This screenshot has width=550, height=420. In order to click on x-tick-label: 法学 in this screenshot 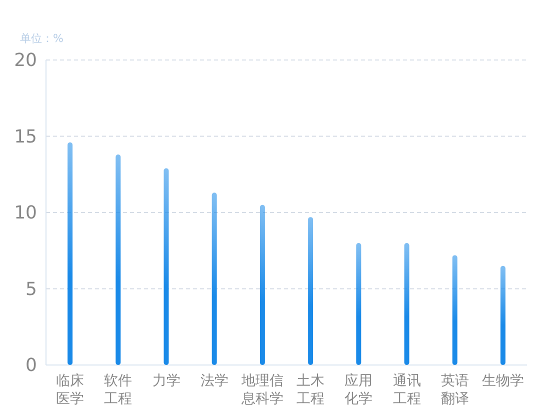, I will do `click(214, 381)`.